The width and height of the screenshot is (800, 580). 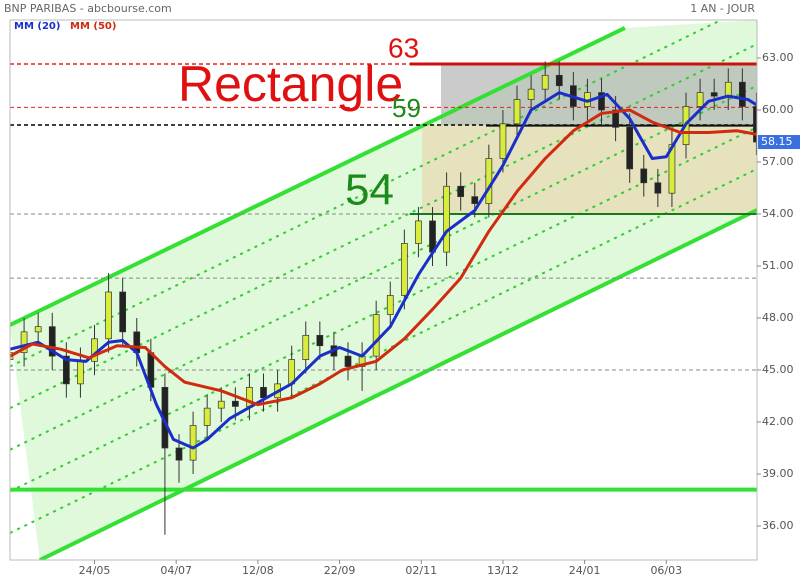 What do you see at coordinates (176, 570) in the screenshot?
I see `x-tick-label: 04/07` at bounding box center [176, 570].